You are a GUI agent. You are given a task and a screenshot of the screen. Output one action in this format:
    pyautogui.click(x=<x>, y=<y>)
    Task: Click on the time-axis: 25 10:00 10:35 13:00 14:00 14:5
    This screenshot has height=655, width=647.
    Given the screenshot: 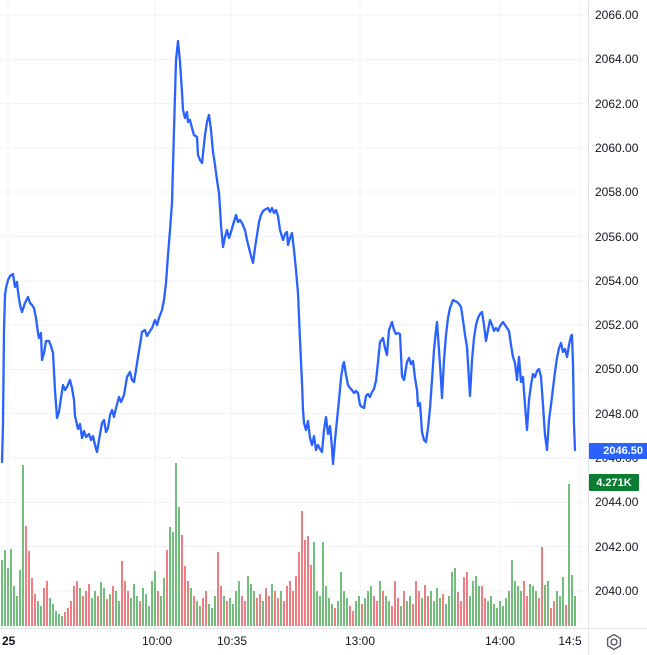 What is the action you would take?
    pyautogui.click(x=323, y=641)
    